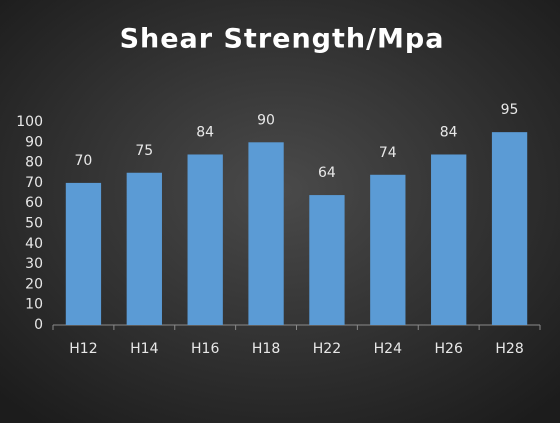 This screenshot has height=423, width=560. I want to click on x-tick-label: H16, so click(205, 349).